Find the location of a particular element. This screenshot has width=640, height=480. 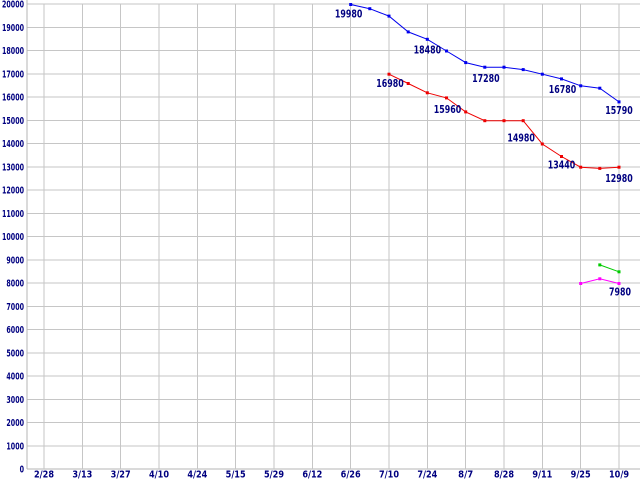

x-axis-tick-label: 8/28 is located at coordinates (504, 475).